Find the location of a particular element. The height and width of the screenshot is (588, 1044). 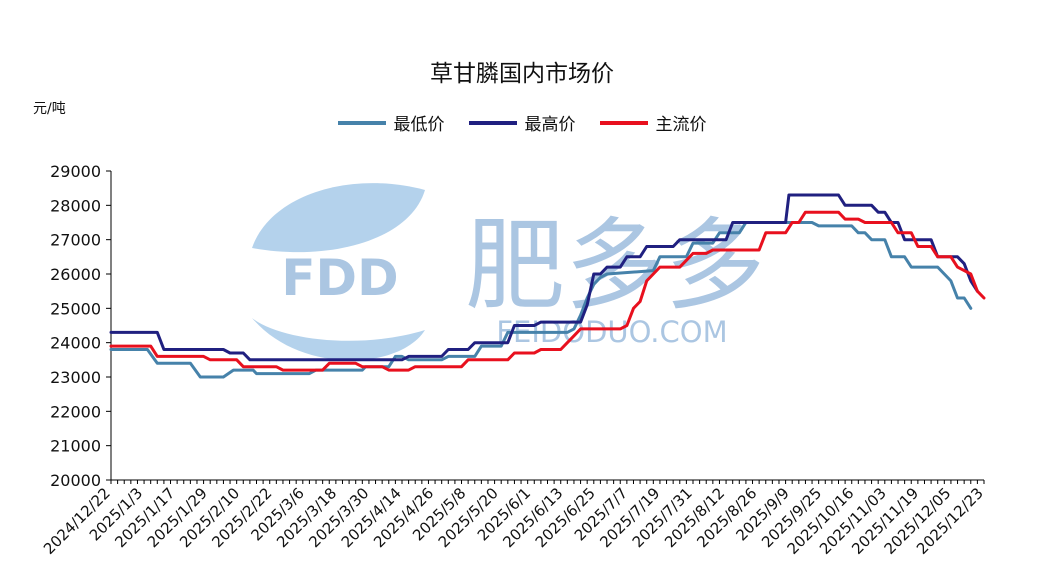

y-tick-label: 29000 is located at coordinates (75, 171).